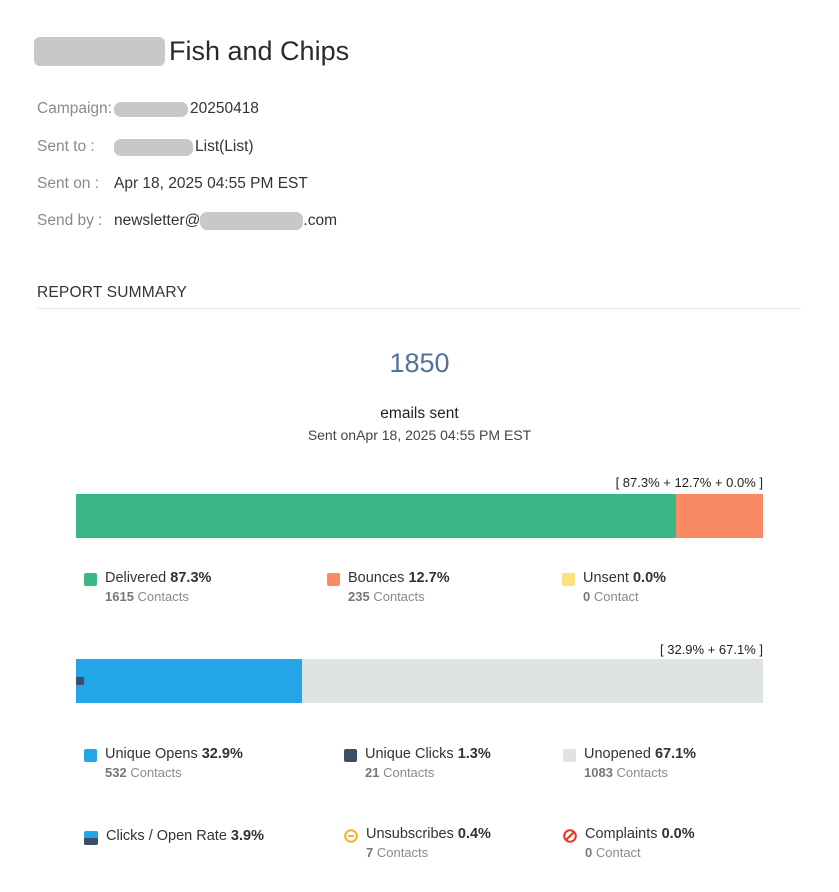 The width and height of the screenshot is (839, 892). What do you see at coordinates (119, 596) in the screenshot?
I see `legend-count: 1615` at bounding box center [119, 596].